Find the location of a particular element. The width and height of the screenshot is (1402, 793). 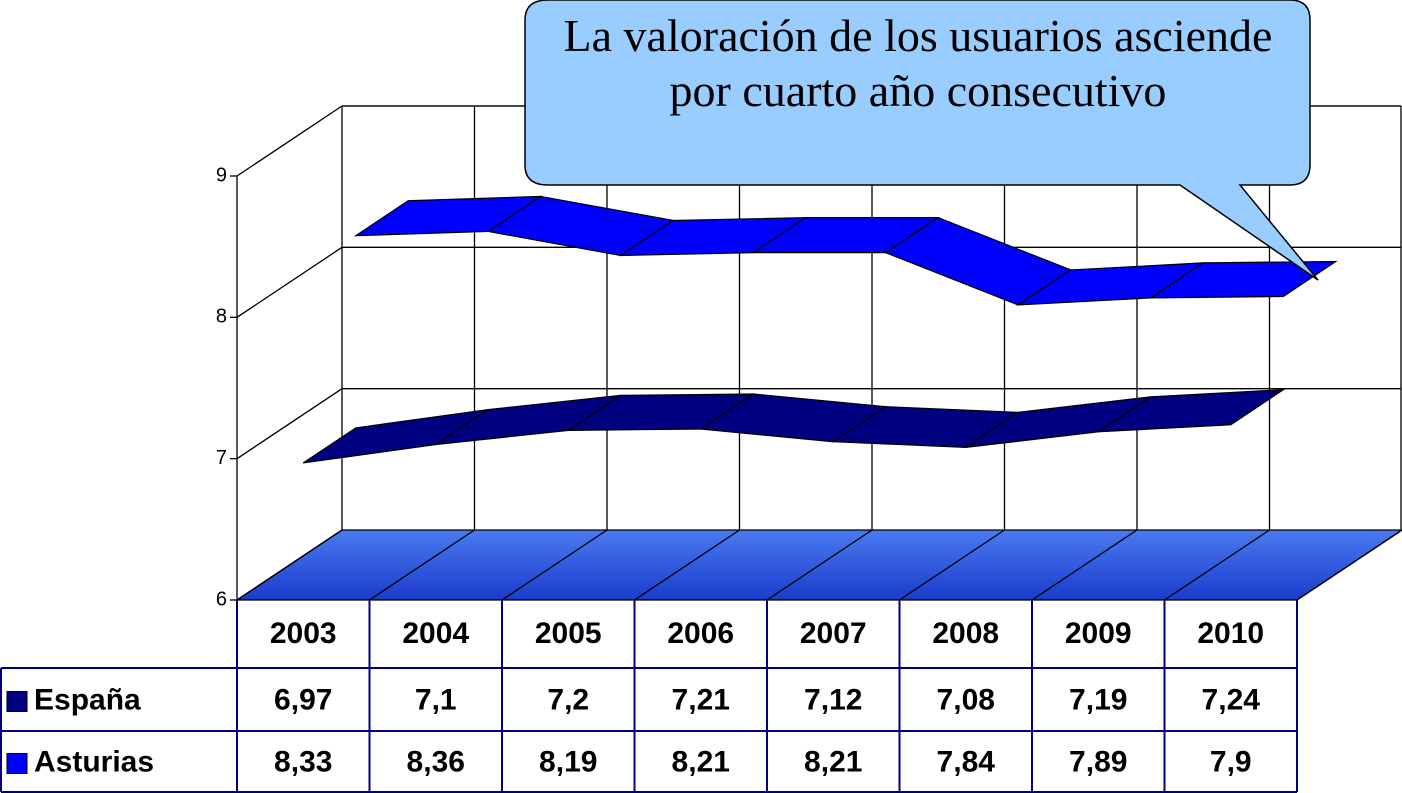

y-tick-label: 6 is located at coordinates (221, 599).